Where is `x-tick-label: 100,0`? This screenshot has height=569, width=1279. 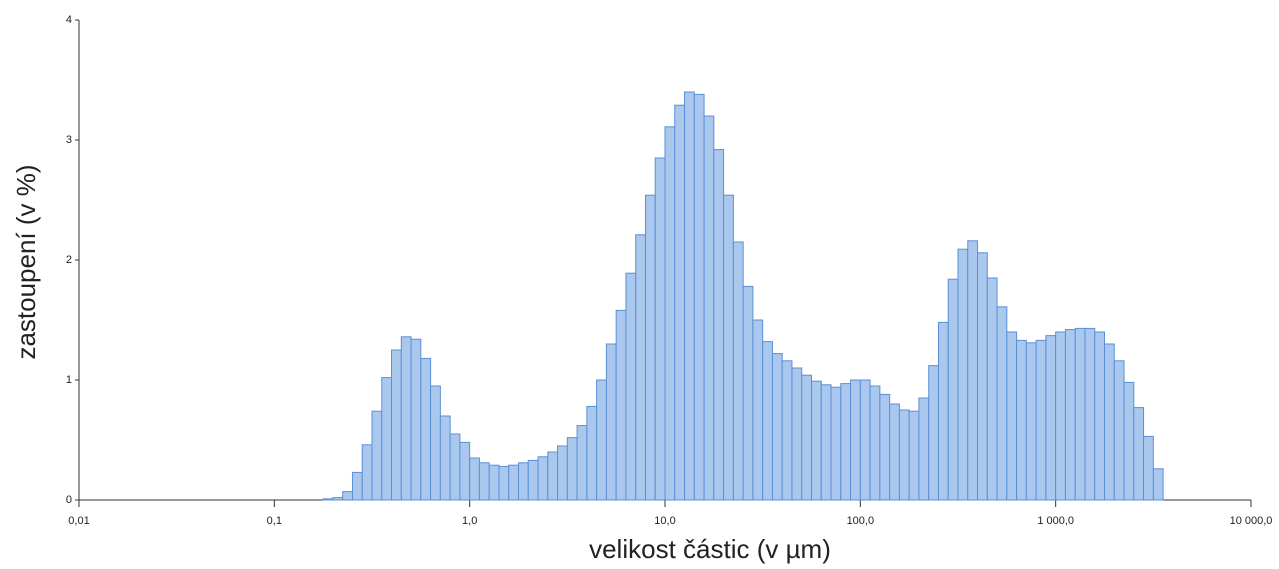
x-tick-label: 100,0 is located at coordinates (861, 521).